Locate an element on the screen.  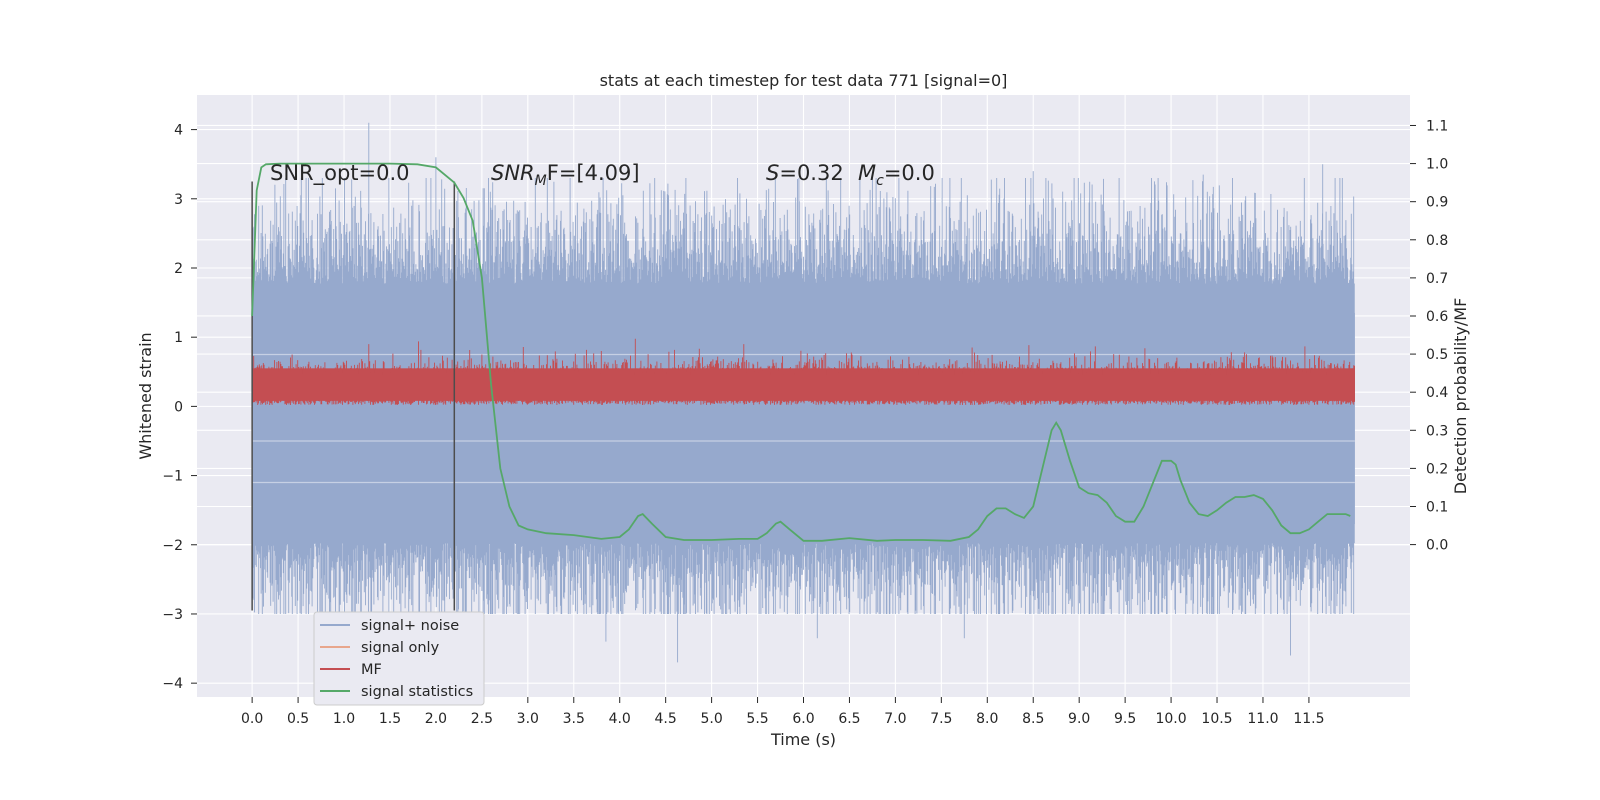
x-tick-label: 3.5 is located at coordinates (574, 719).